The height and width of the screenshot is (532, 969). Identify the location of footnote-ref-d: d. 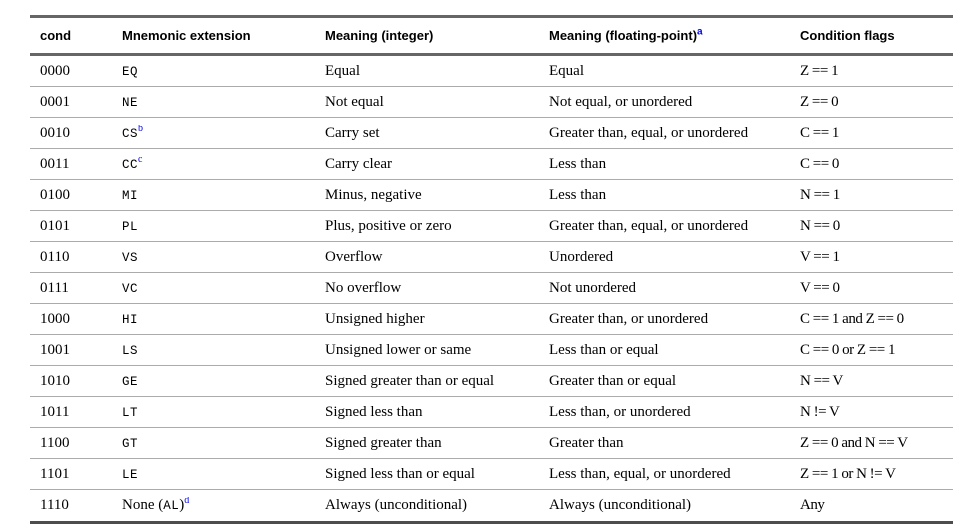
(187, 501).